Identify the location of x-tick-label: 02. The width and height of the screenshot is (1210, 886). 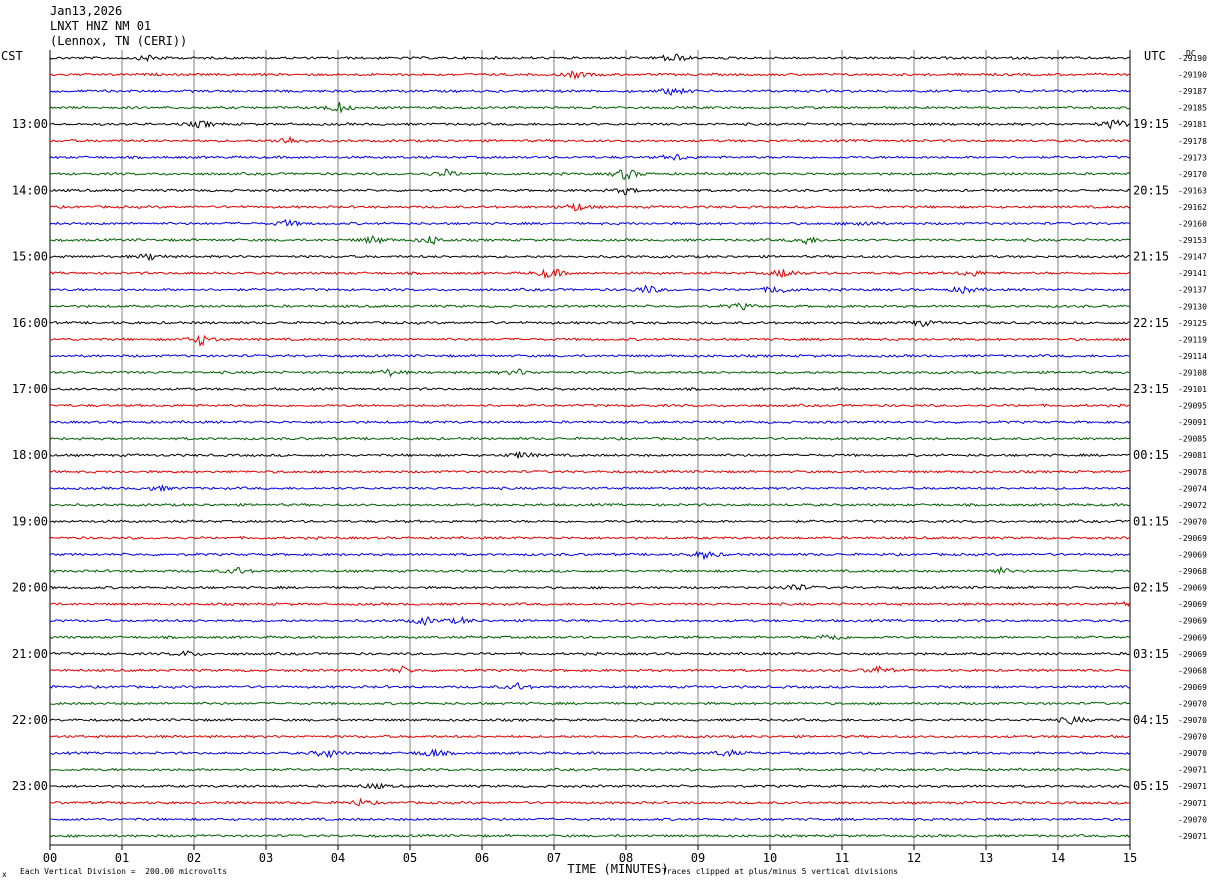
(194, 858).